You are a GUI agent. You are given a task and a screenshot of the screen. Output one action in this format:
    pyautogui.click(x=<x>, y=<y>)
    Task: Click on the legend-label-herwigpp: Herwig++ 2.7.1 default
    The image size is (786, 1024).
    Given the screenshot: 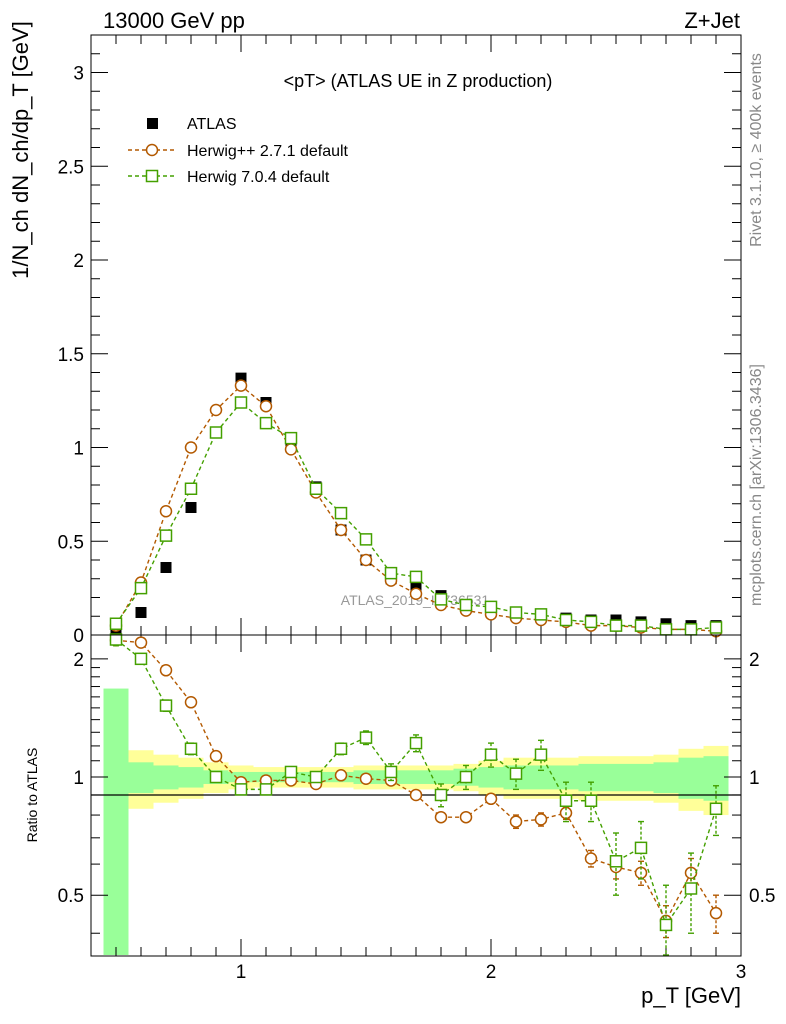 What is the action you would take?
    pyautogui.click(x=268, y=151)
    